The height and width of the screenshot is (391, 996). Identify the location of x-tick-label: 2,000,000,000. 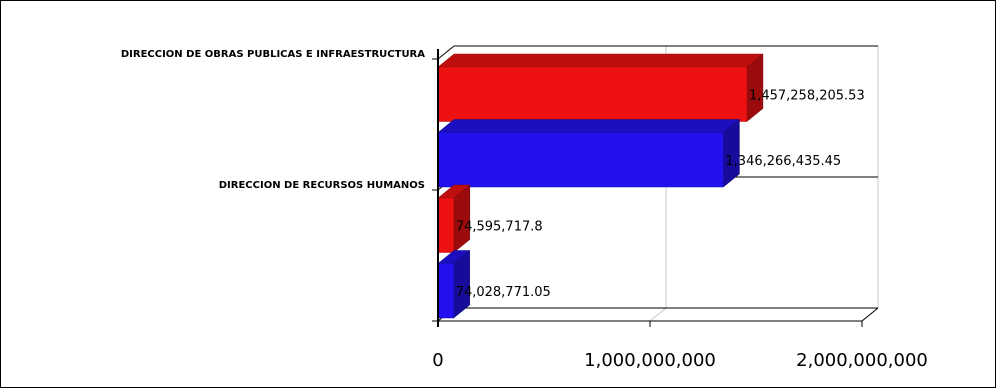
(862, 360).